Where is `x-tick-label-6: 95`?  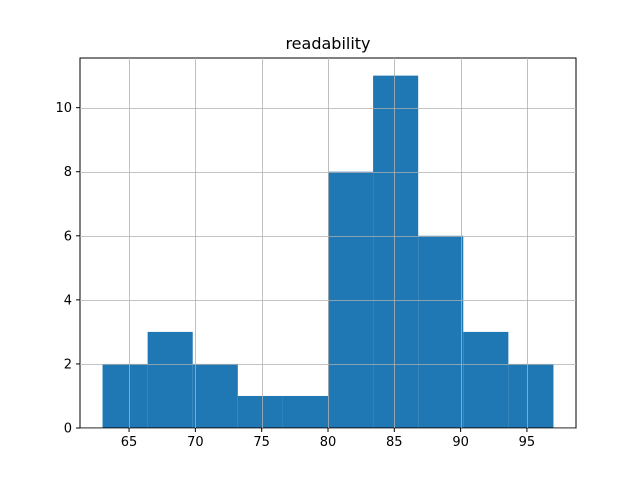
x-tick-label-6: 95 is located at coordinates (527, 442).